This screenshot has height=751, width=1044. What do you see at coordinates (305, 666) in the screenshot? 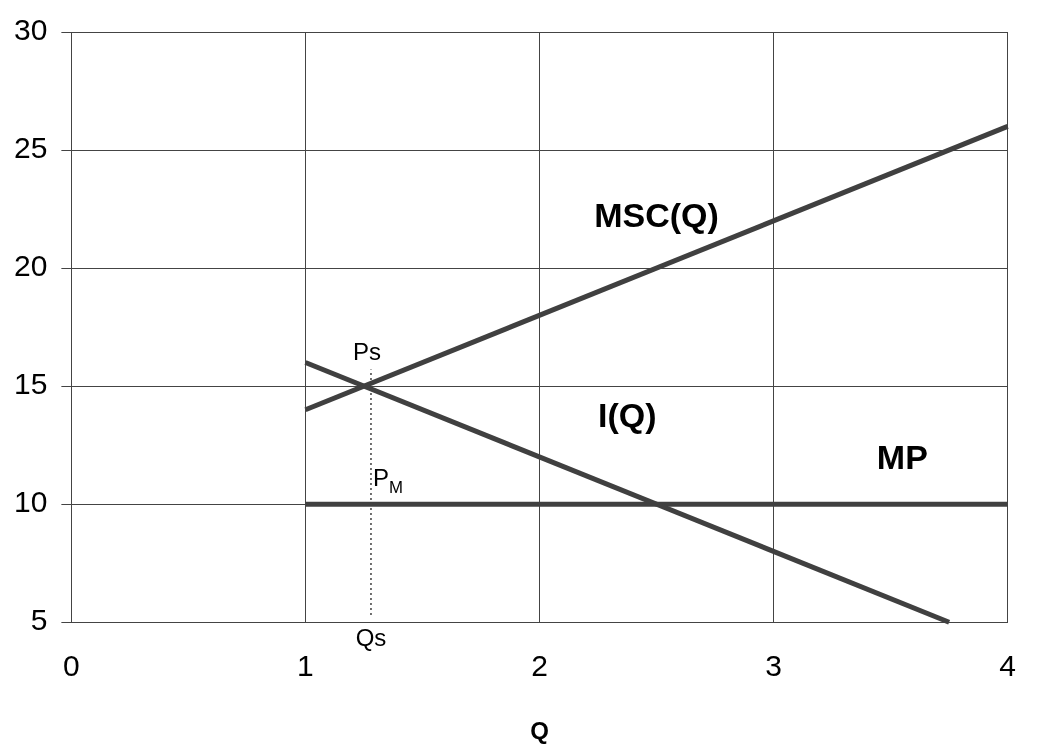
I see `x-tick-label: 1` at bounding box center [305, 666].